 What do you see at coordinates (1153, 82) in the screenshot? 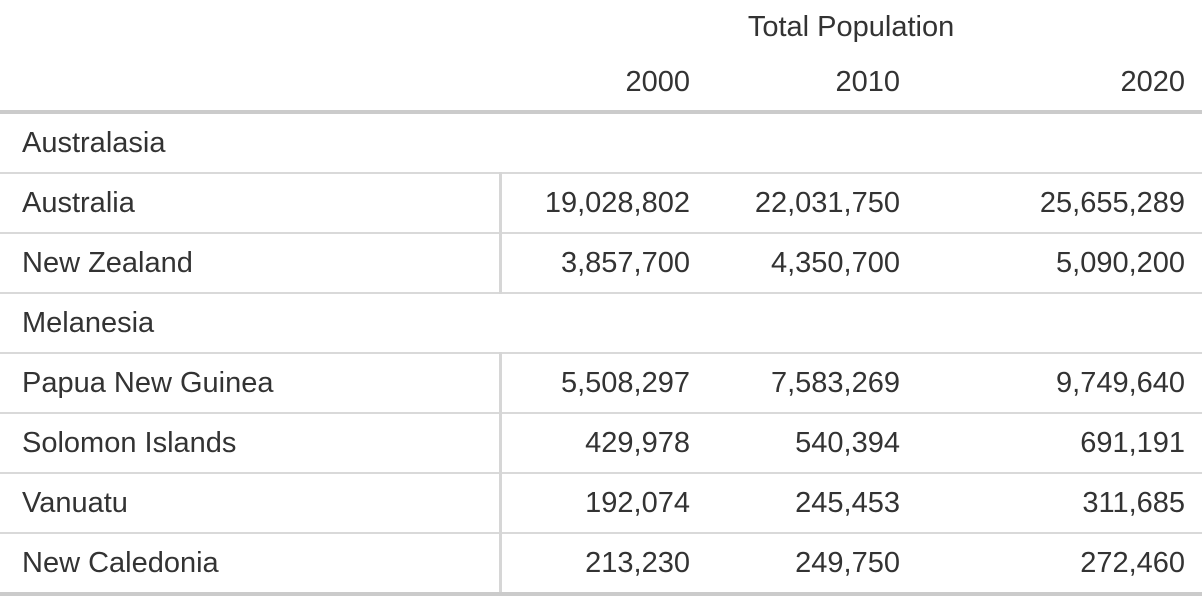
I see `year-header-2020: 2020` at bounding box center [1153, 82].